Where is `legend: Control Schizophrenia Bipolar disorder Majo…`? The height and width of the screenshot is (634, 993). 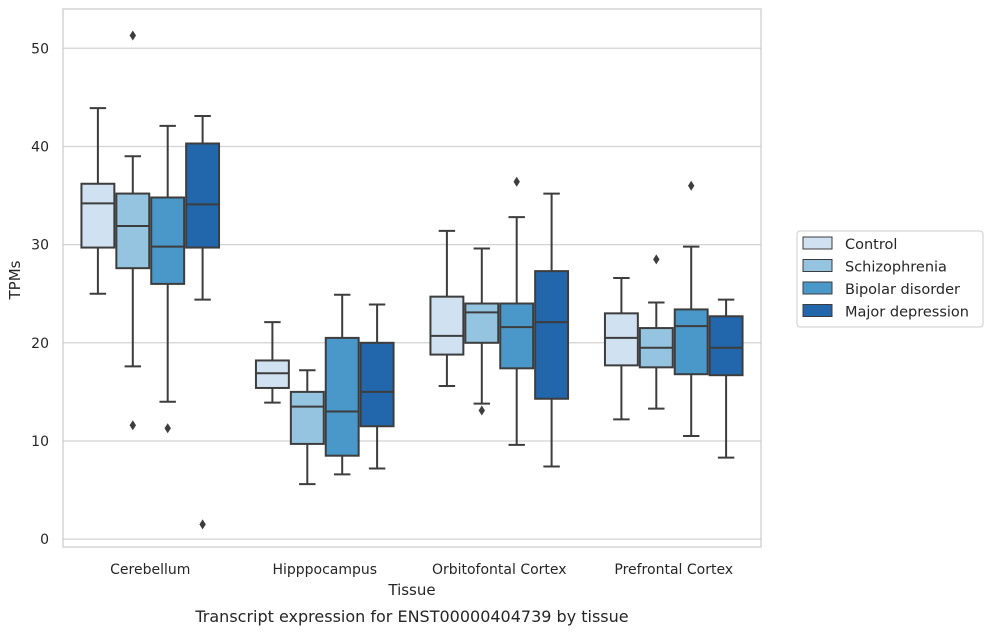 legend: Control Schizophrenia Bipolar disorder Majo… is located at coordinates (890, 279).